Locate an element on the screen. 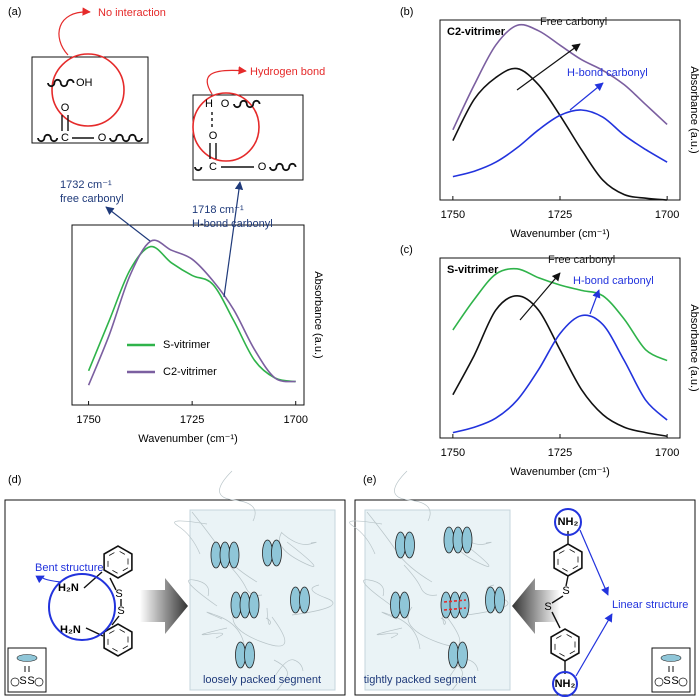  inset-mesogen is located at coordinates (671, 658).